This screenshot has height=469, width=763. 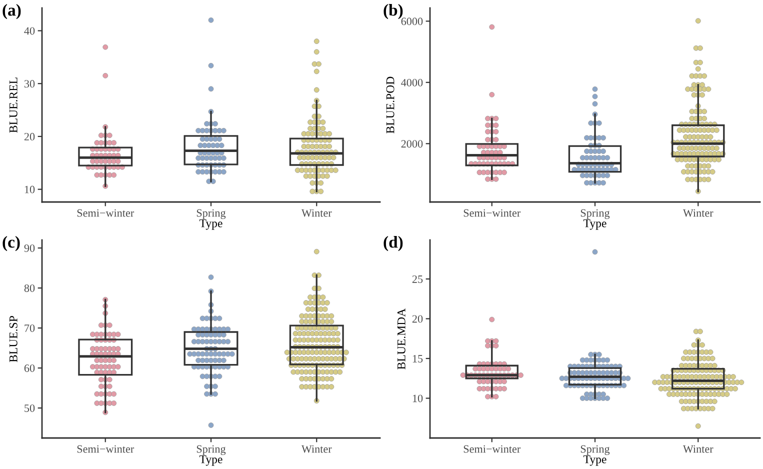 What do you see at coordinates (412, 144) in the screenshot?
I see `y-tick-label: 2000` at bounding box center [412, 144].